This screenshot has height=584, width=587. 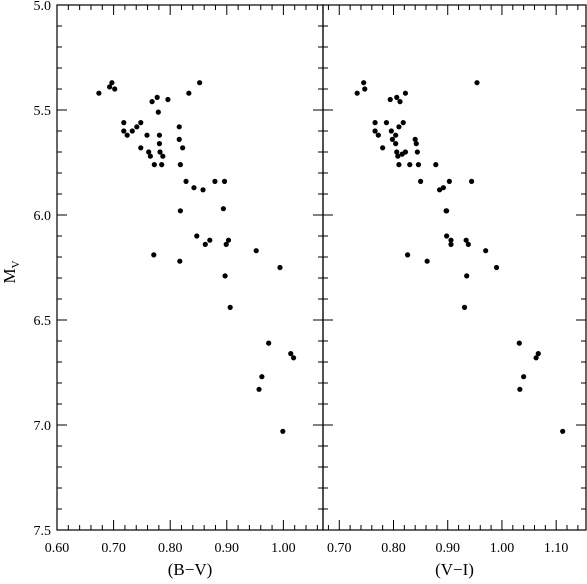 I want to click on vi-x-tick-label: 0.90, so click(x=447, y=548).